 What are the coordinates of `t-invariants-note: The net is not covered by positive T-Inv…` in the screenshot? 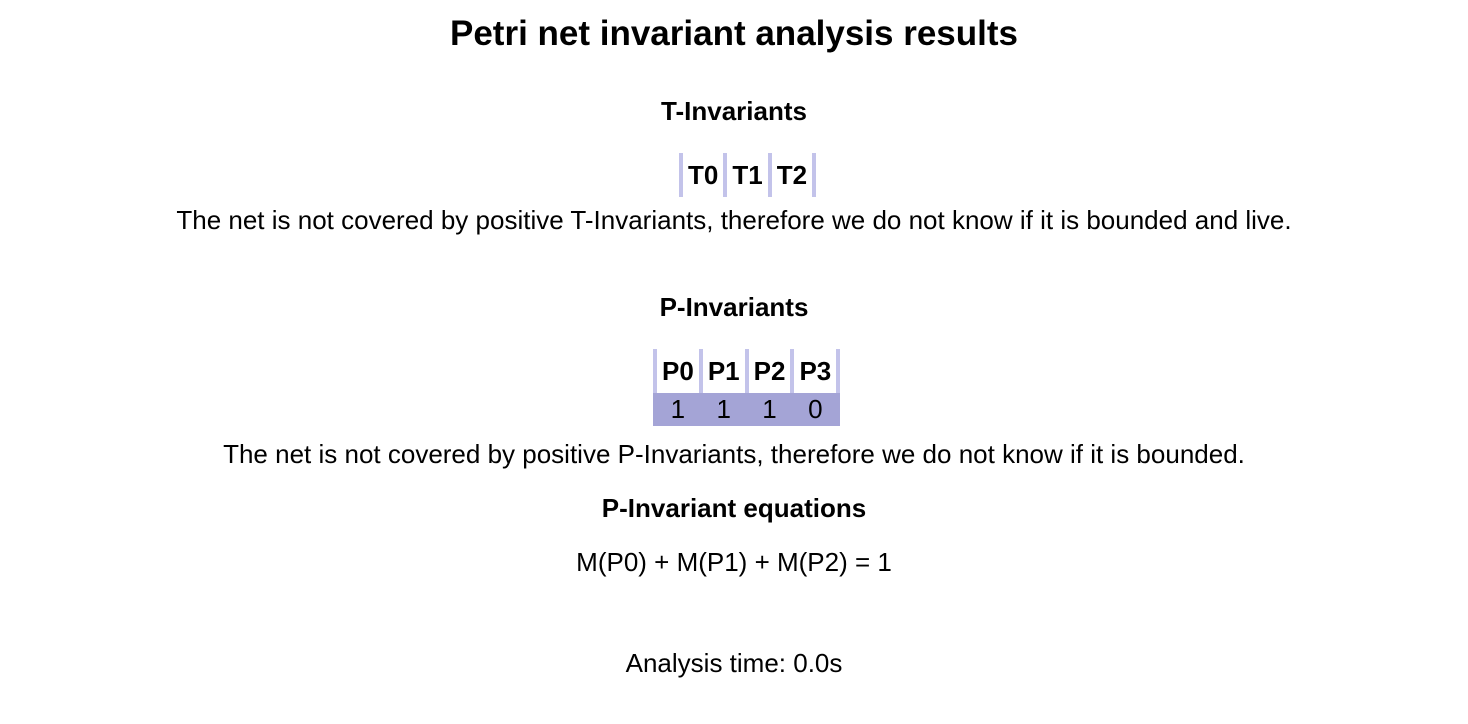 It's located at (734, 220).